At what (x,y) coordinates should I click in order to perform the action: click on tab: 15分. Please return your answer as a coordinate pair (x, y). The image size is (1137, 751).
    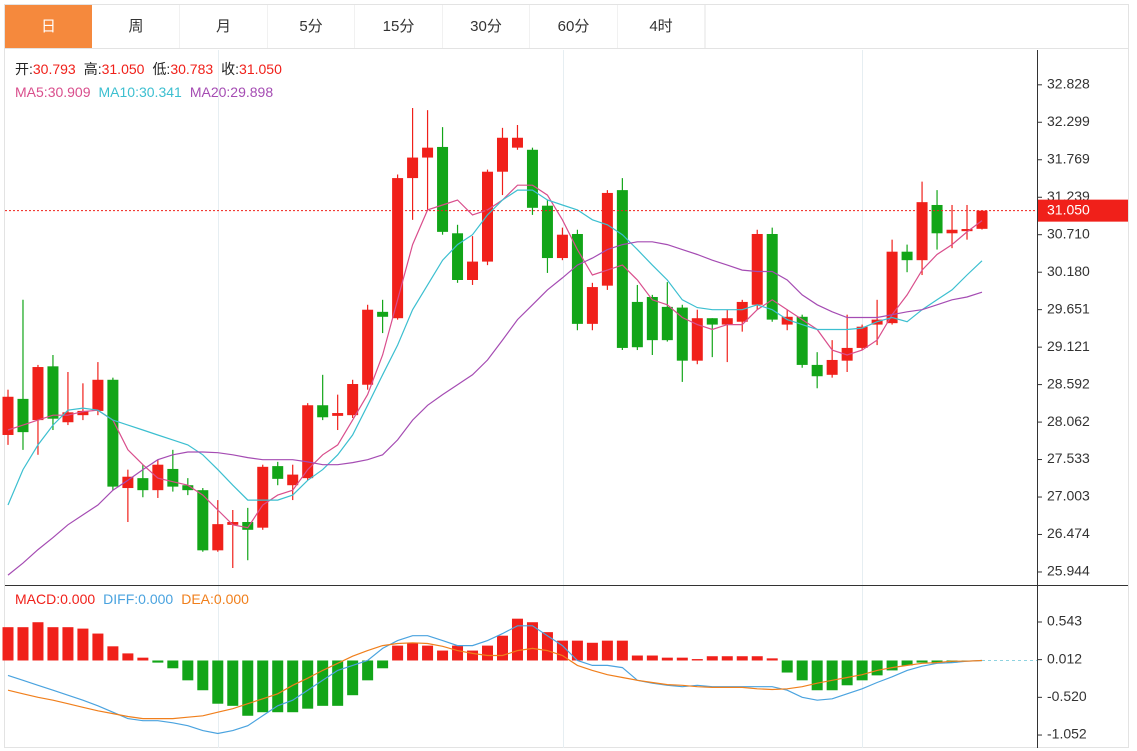
    Looking at the image, I should click on (399, 26).